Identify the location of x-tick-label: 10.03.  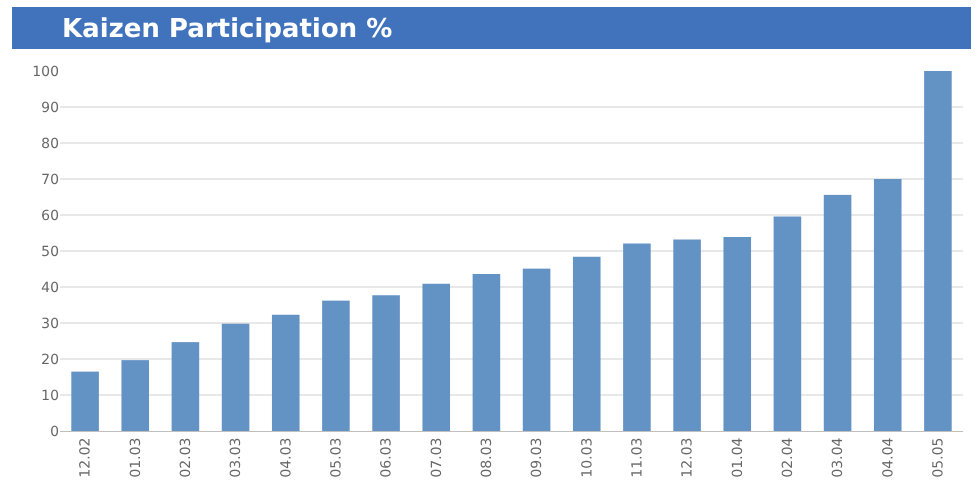
(587, 458).